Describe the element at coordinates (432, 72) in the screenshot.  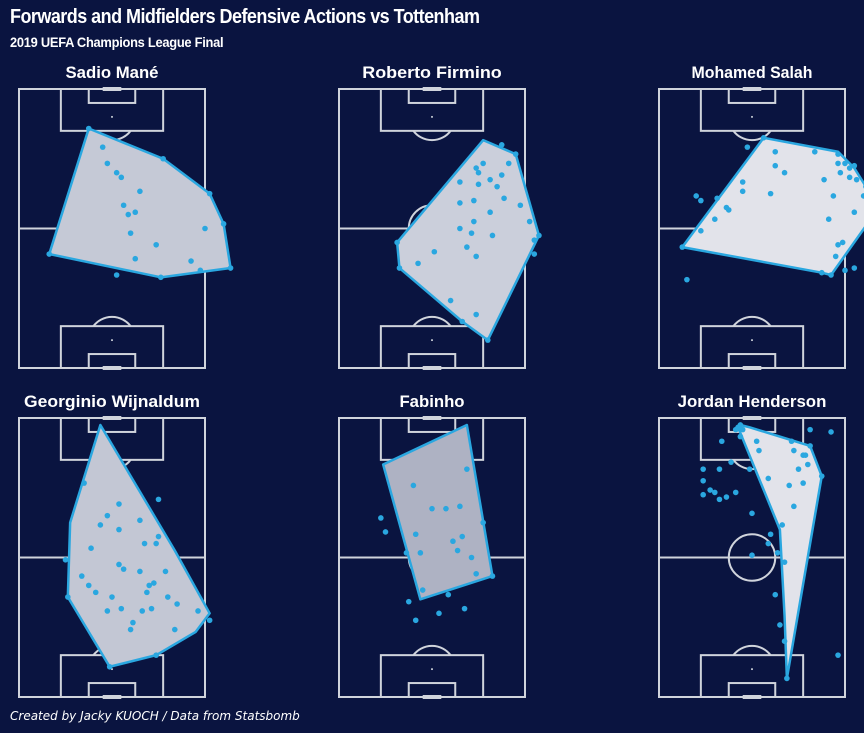
I see `player-name: Roberto Firmino` at that location.